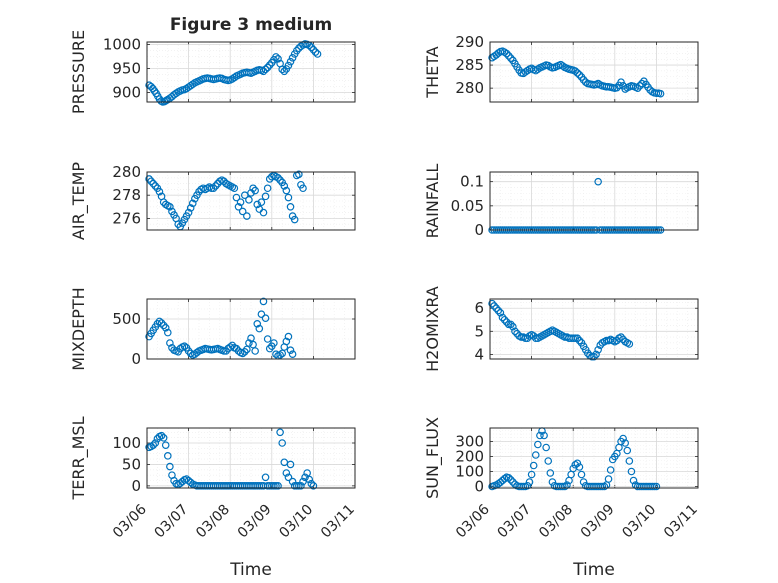 This screenshot has width=778, height=583. What do you see at coordinates (78, 328) in the screenshot?
I see `y-axis-label: MIXDEPTH` at bounding box center [78, 328].